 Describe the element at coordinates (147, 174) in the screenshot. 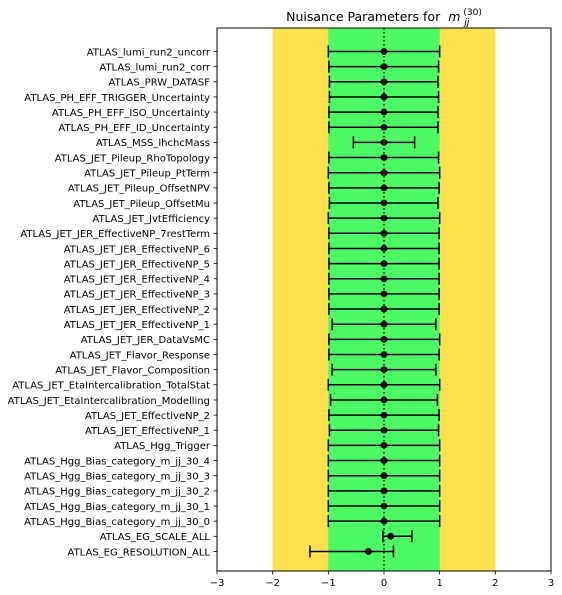

I see `y-tick-label: ATLAS_JET_Pileup_PtTerm` at that location.